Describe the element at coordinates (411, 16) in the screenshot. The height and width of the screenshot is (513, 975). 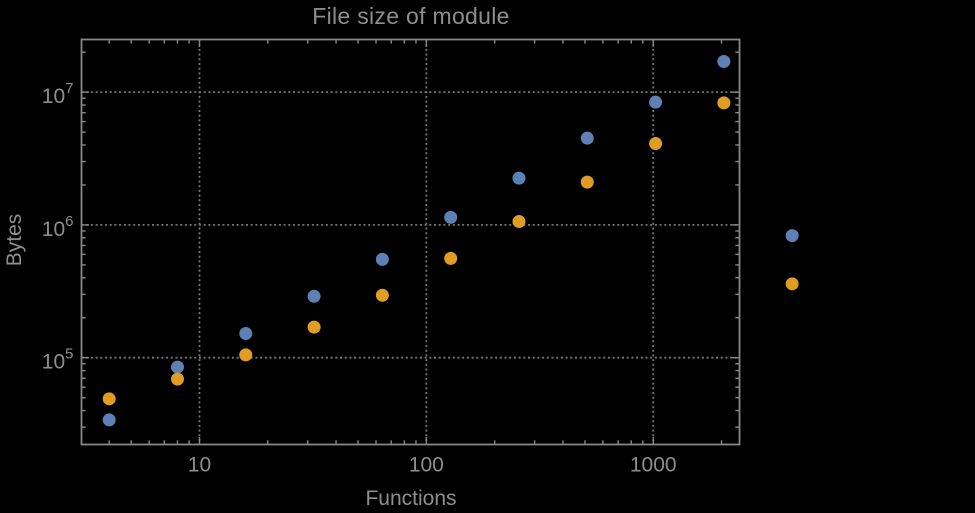
I see `chart-title: File size of module` at that location.